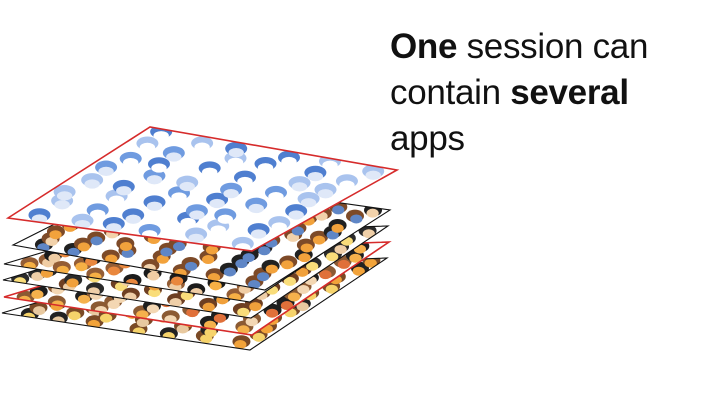  I want to click on caption-text-session: session can contain, so click(519, 69).